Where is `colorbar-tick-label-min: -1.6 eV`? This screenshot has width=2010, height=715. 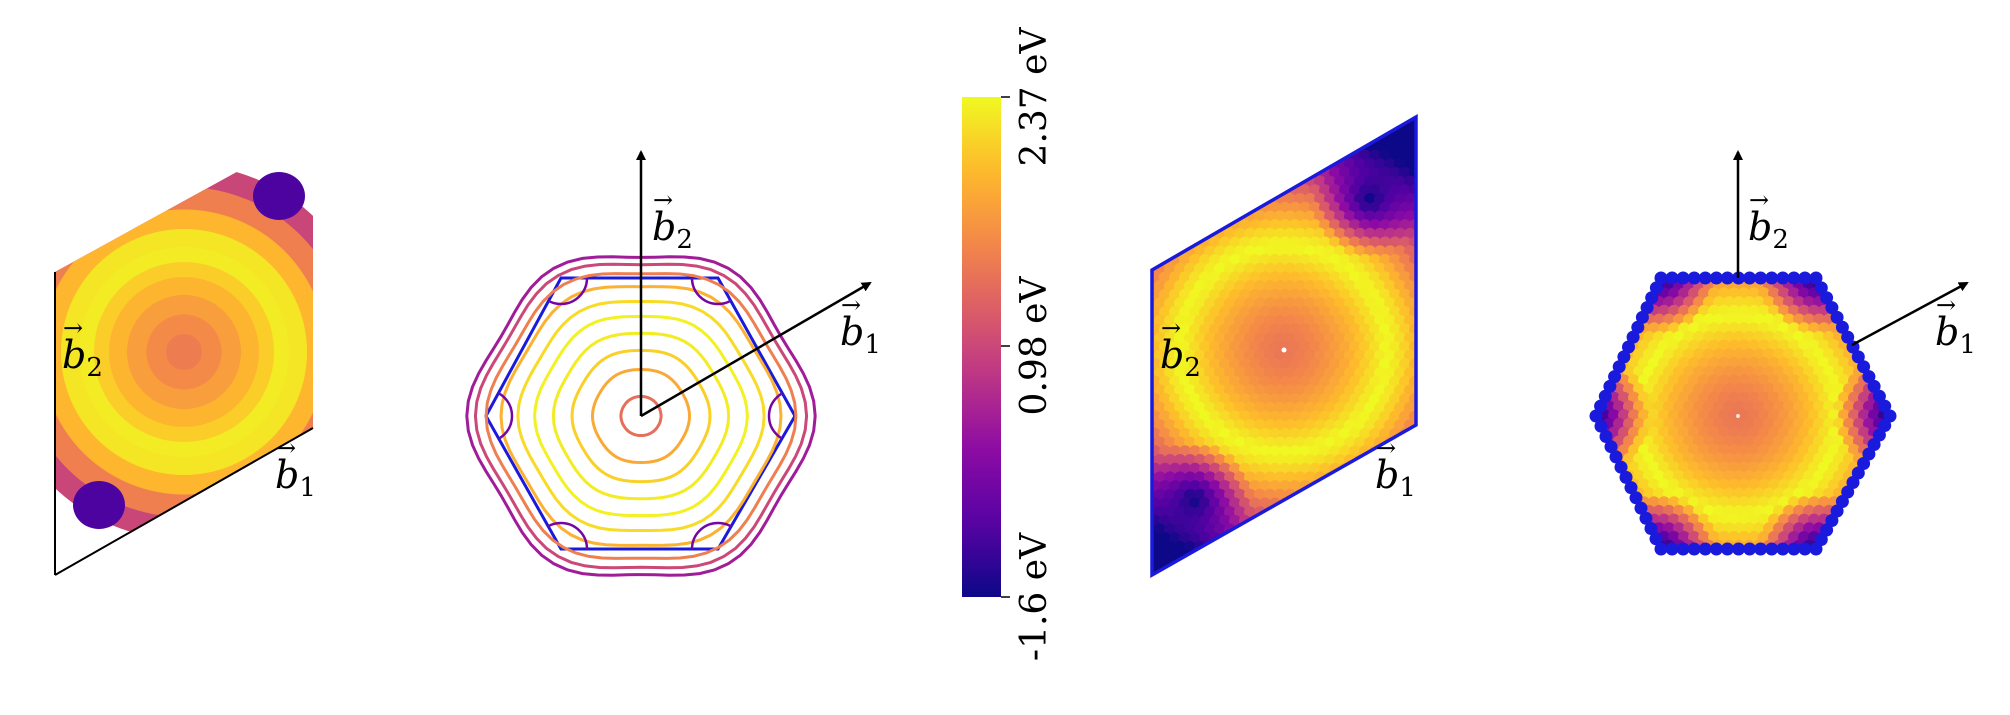
colorbar-tick-label-min: -1.6 eV is located at coordinates (1034, 596).